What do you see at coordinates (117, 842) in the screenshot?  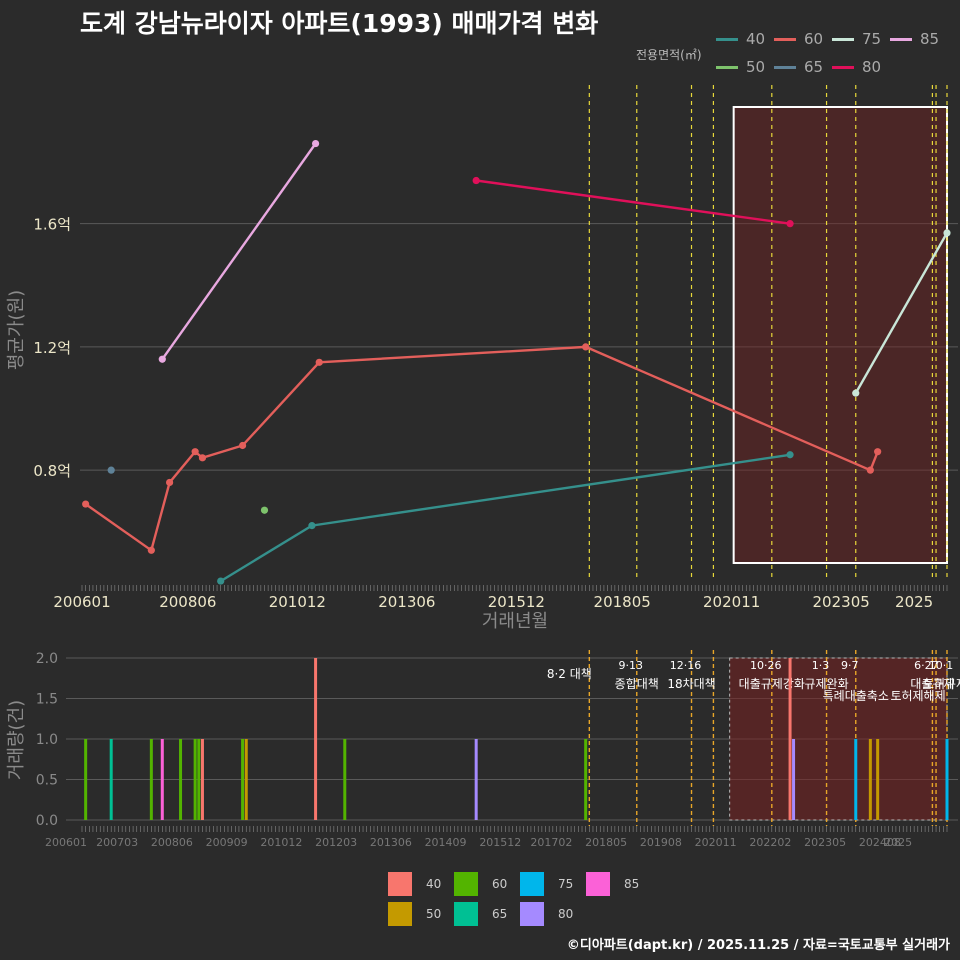 I see `vol-x-tick-label: 200703` at bounding box center [117, 842].